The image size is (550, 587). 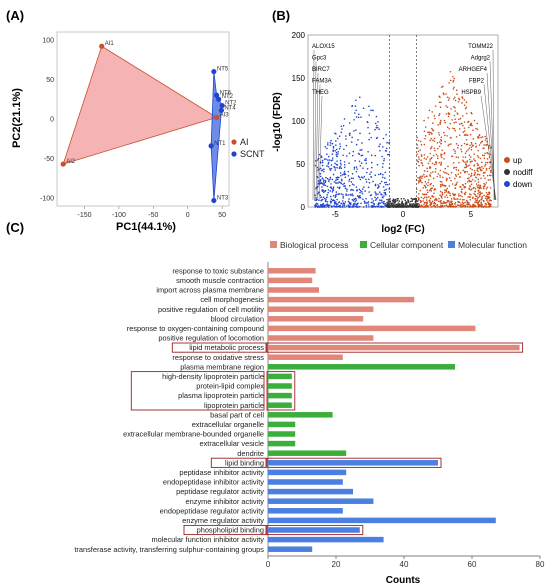 What do you see at coordinates (223, 520) in the screenshot?
I see `go-term-label: enzyme regulator activity` at bounding box center [223, 520].